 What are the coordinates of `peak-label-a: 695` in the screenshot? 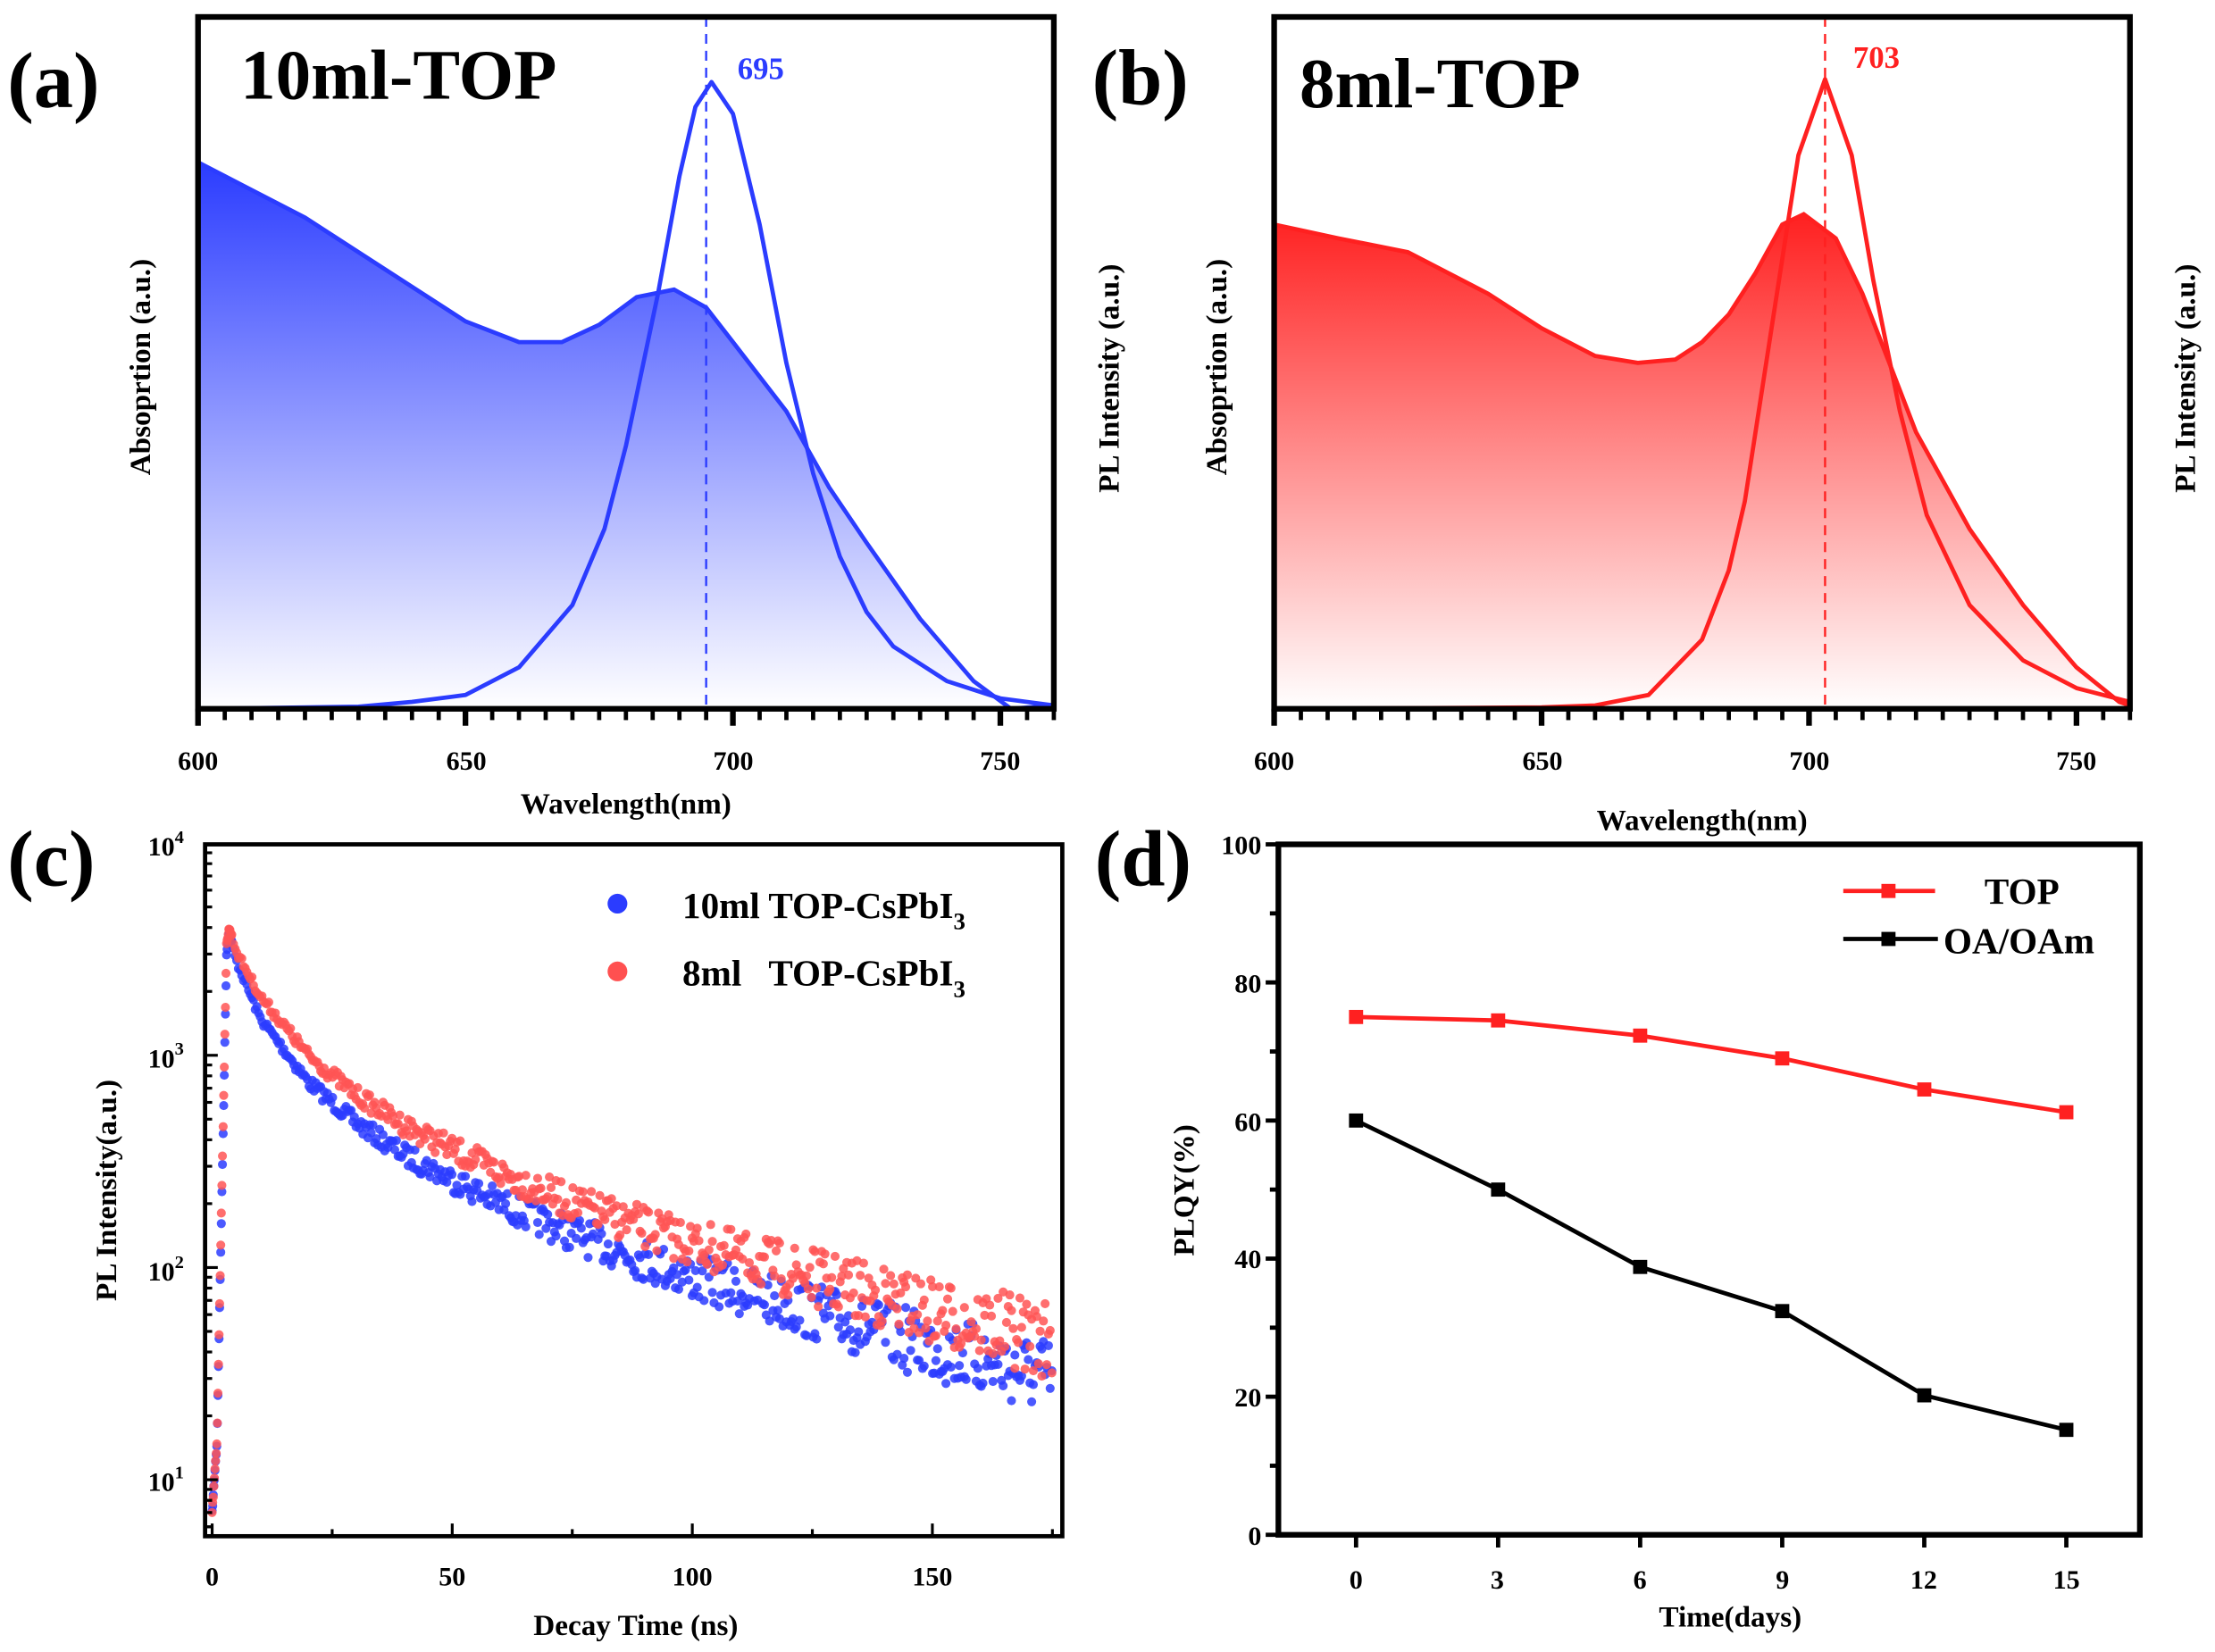 It's located at (761, 69).